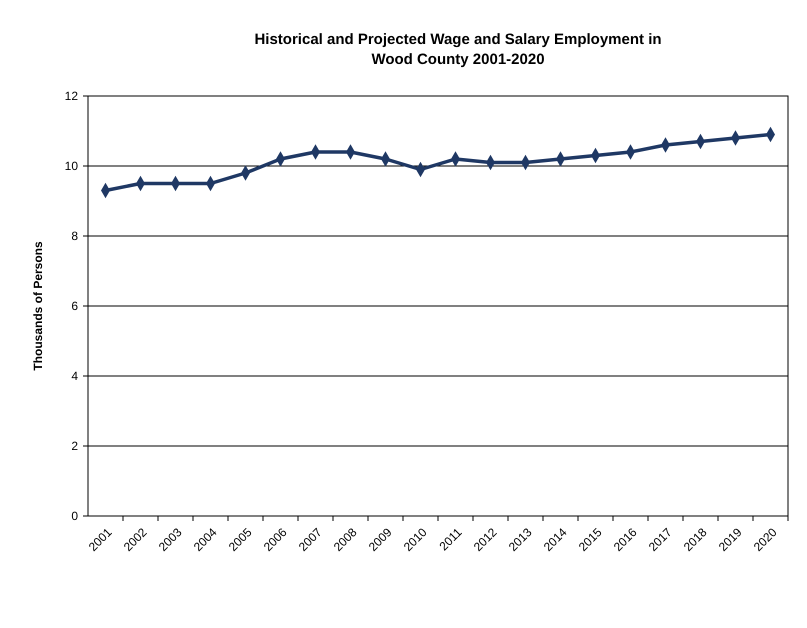  Describe the element at coordinates (71, 166) in the screenshot. I see `y-tick-label: 10` at that location.